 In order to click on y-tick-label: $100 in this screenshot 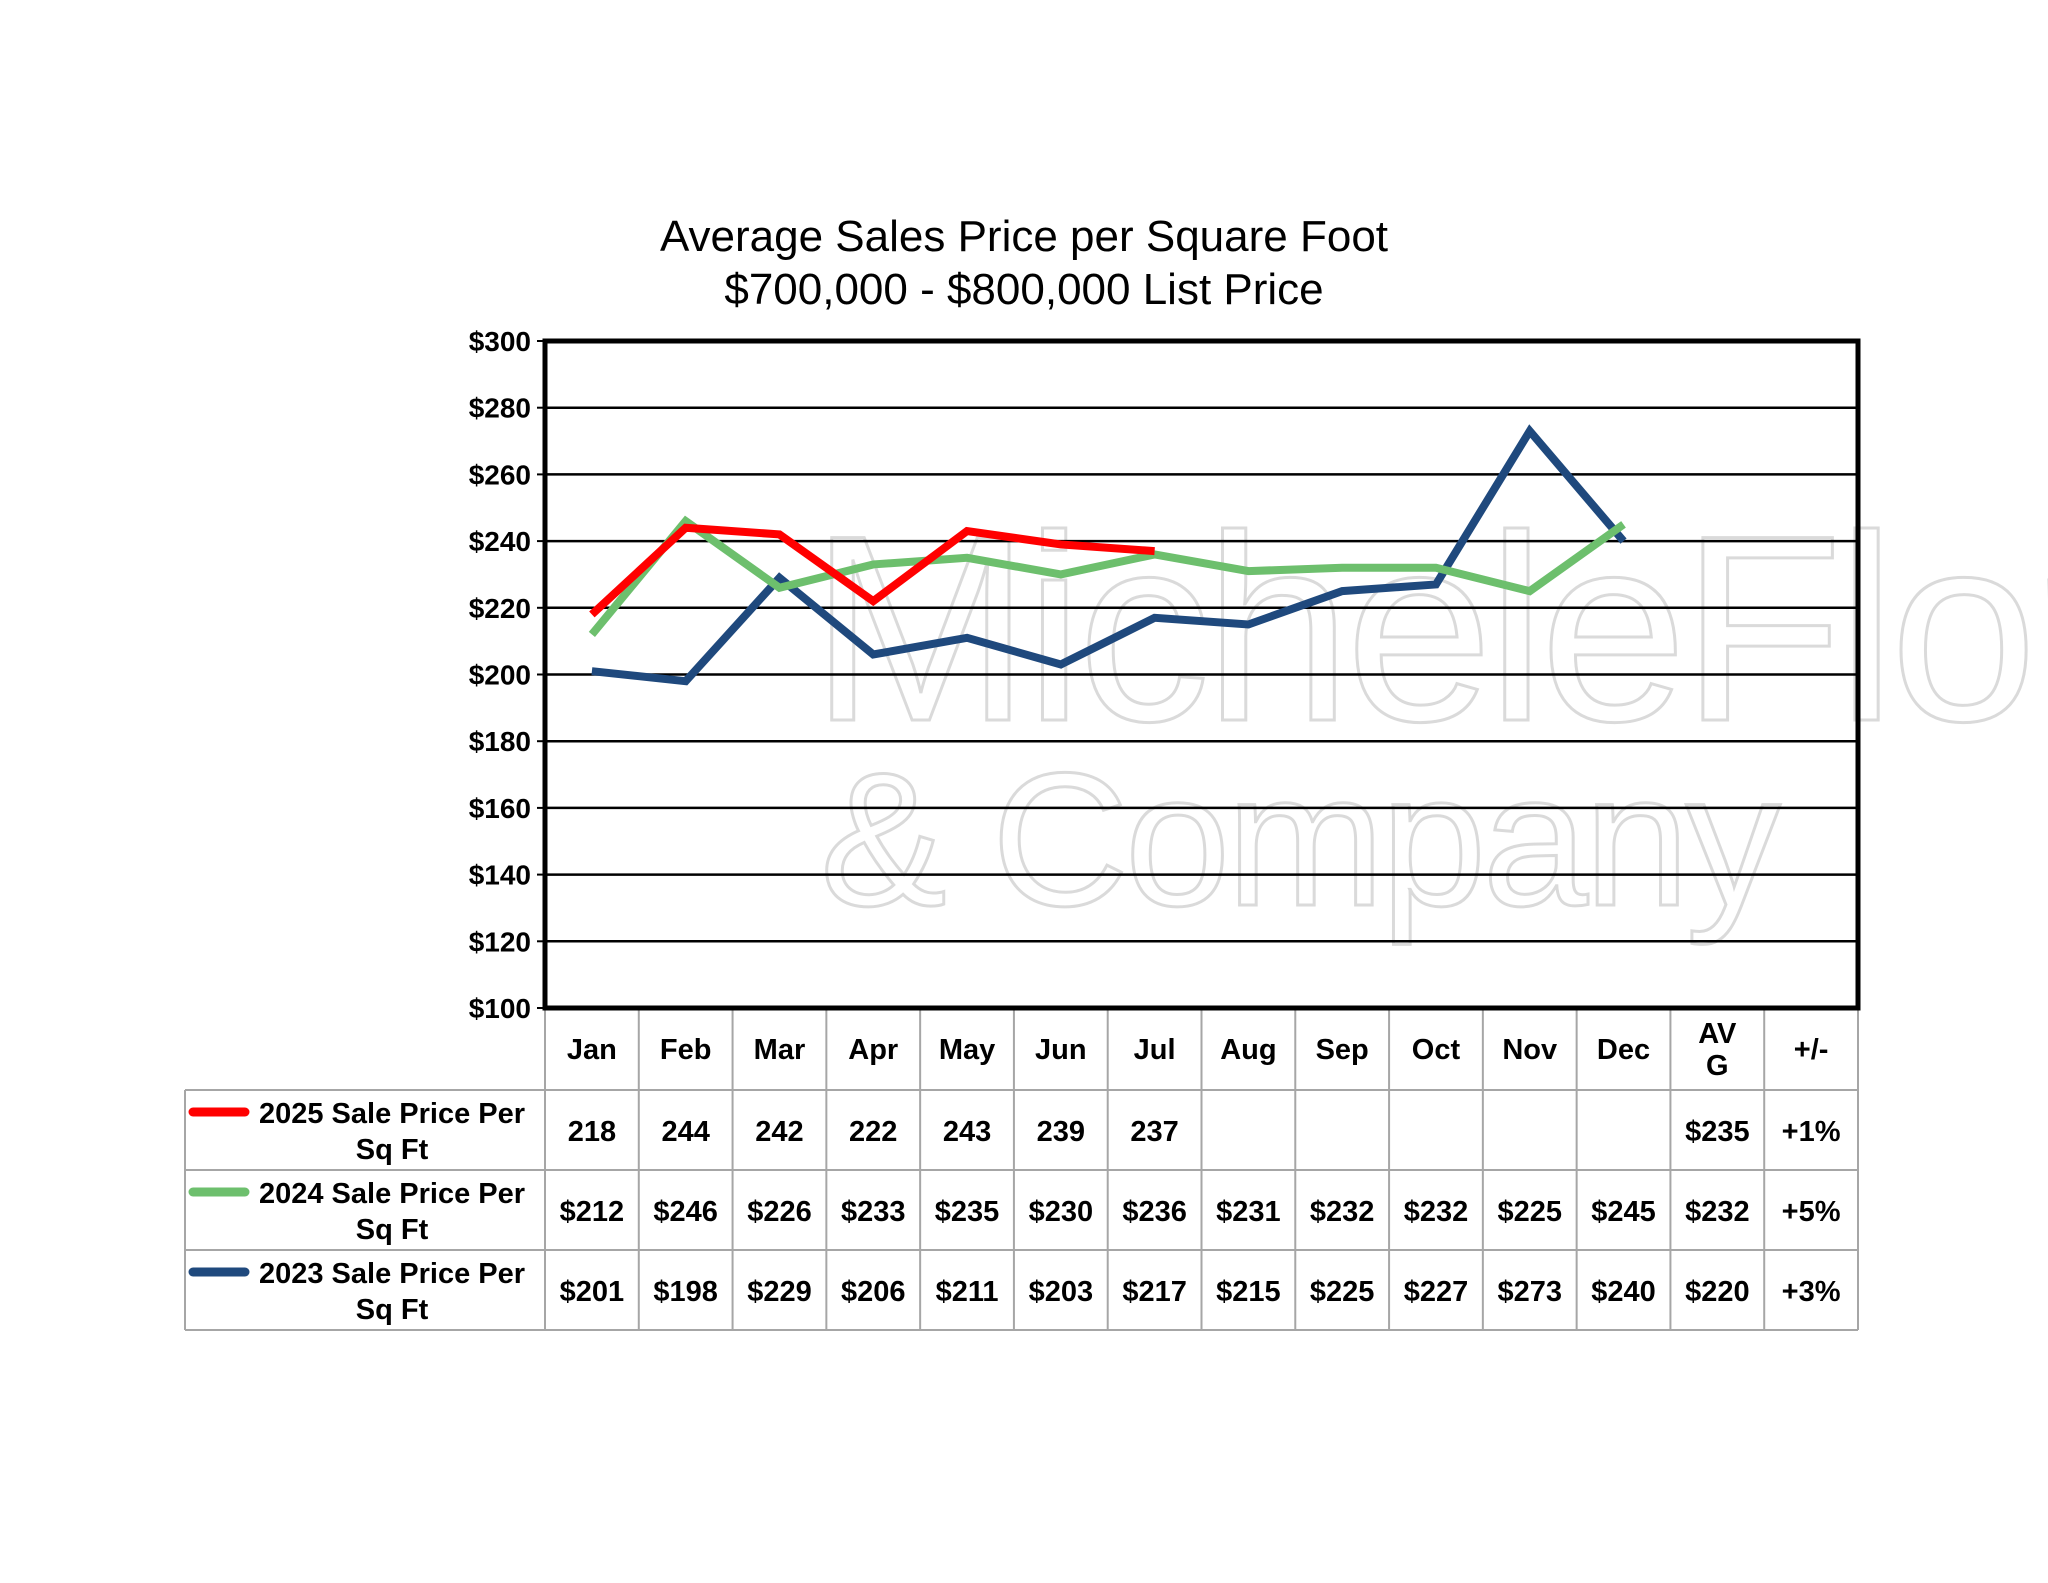, I will do `click(500, 1008)`.